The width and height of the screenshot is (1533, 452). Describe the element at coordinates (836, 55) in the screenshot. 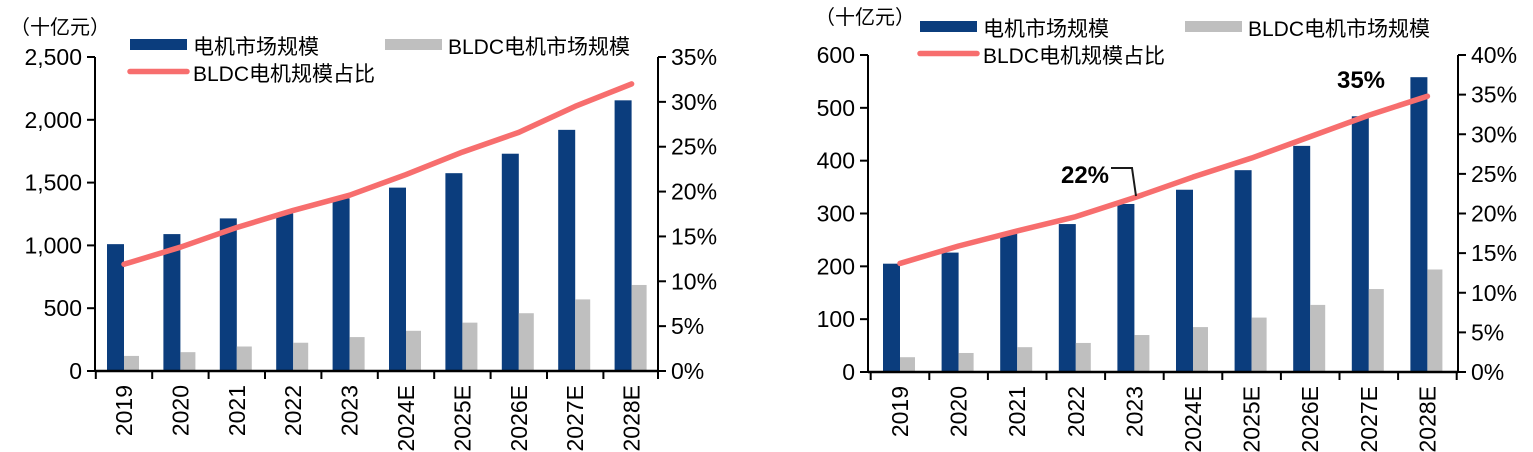

I see `y-axis-left-tick-label: 600` at that location.